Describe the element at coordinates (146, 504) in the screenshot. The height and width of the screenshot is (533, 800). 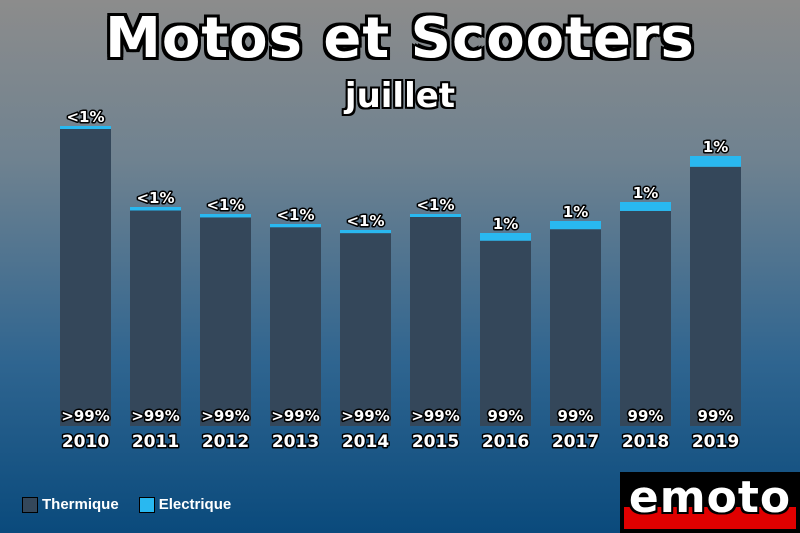
I see `legend-swatch-electrique` at that location.